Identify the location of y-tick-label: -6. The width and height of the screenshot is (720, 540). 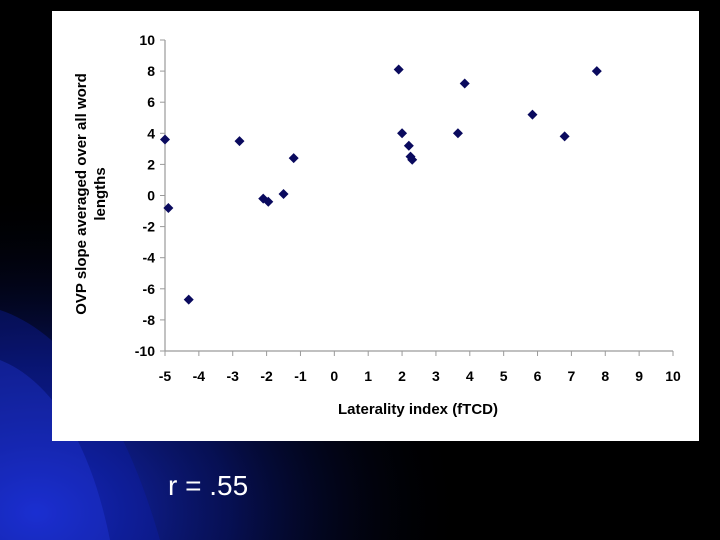
(149, 289).